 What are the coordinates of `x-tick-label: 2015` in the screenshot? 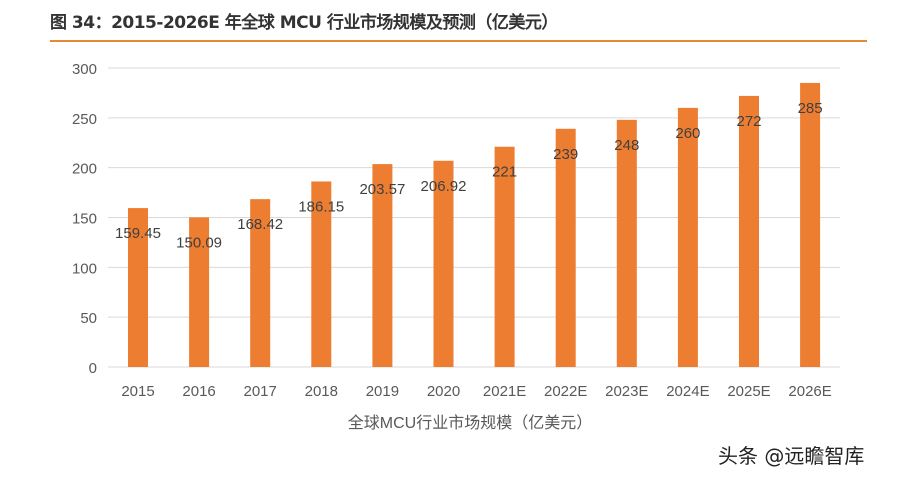 It's located at (137, 391).